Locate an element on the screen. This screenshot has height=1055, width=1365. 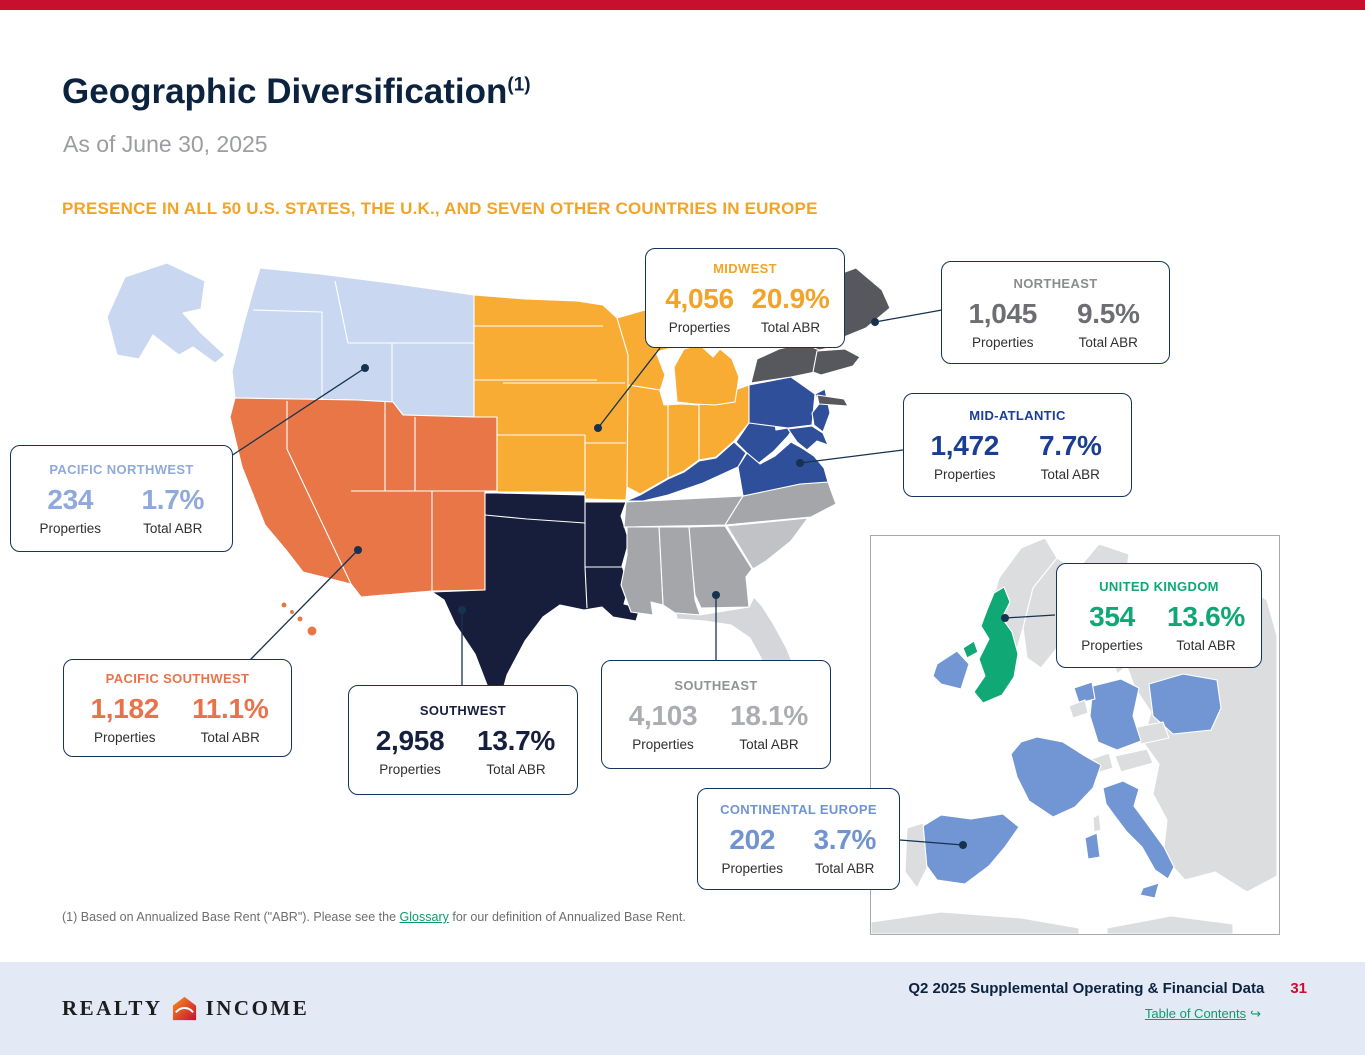
country-ireland is located at coordinates (951, 670).